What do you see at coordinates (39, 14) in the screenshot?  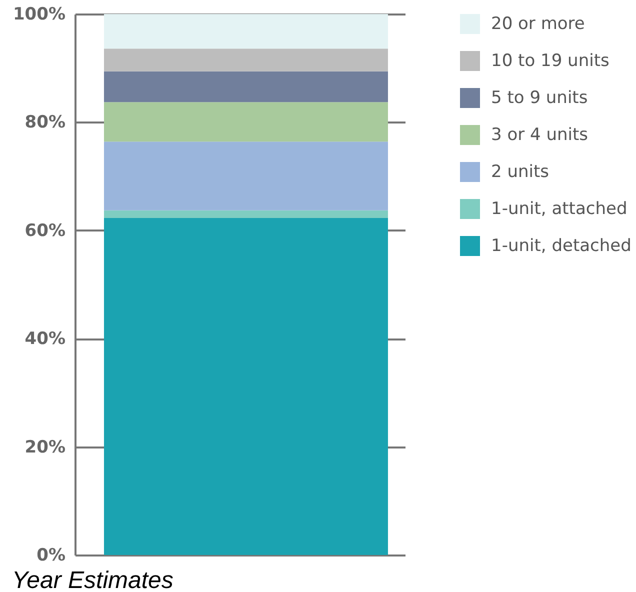 I see `y-tick-label: 100%` at bounding box center [39, 14].